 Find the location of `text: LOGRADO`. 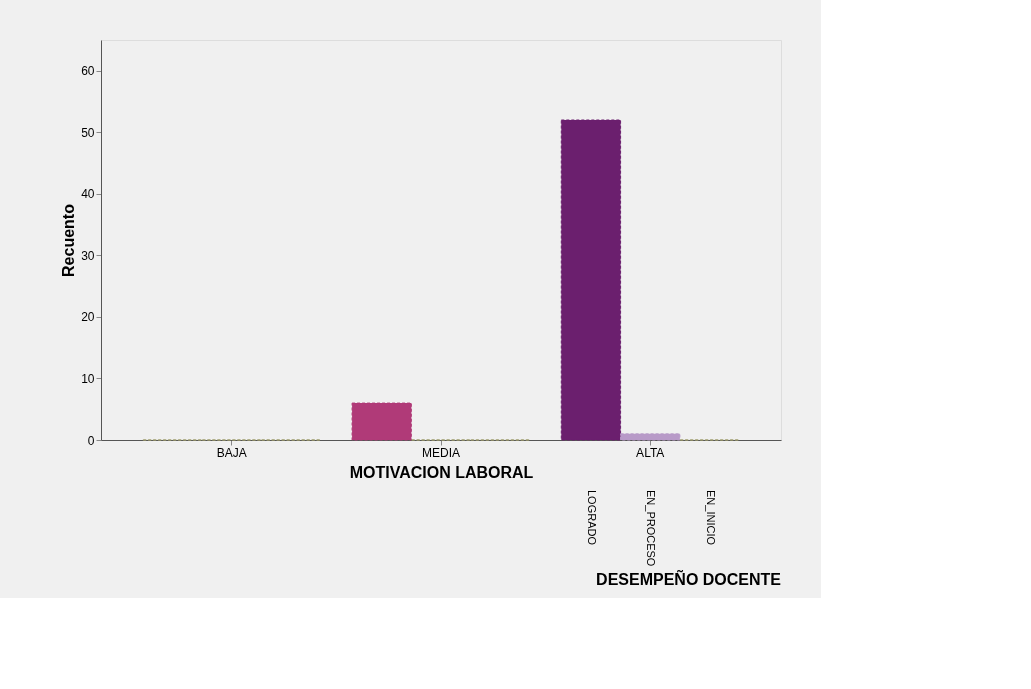

text: LOGRADO is located at coordinates (591, 518).